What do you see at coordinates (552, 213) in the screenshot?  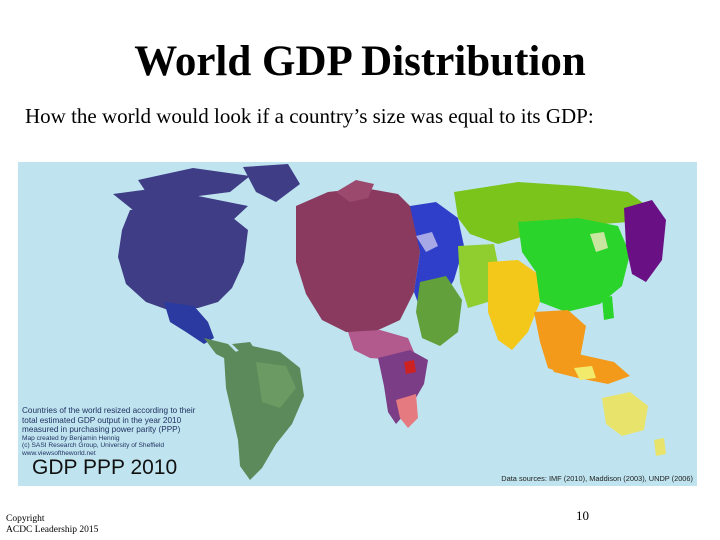 I see `russia-central-asia` at bounding box center [552, 213].